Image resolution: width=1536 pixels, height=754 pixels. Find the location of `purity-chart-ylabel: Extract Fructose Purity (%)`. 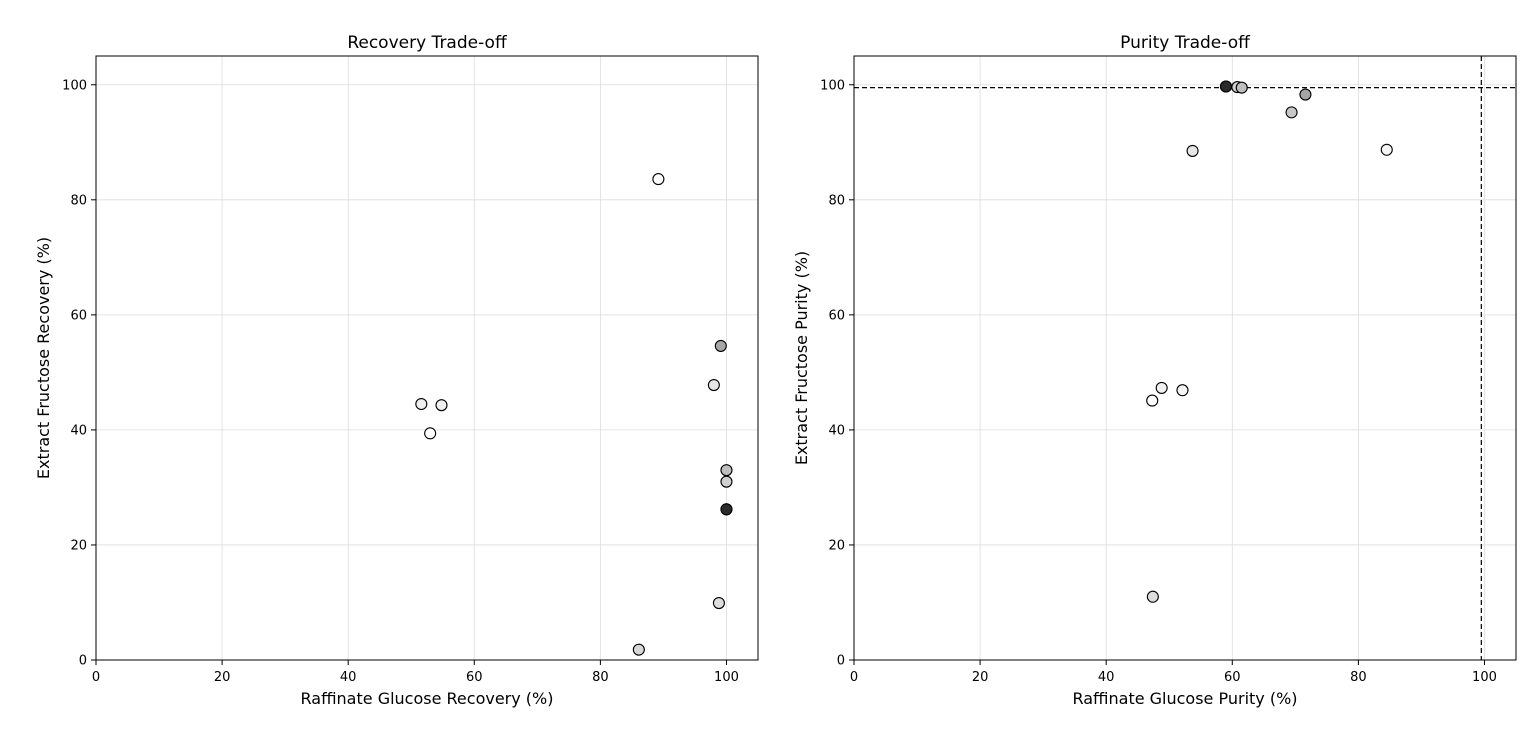

purity-chart-ylabel: Extract Fructose Purity (%) is located at coordinates (801, 358).